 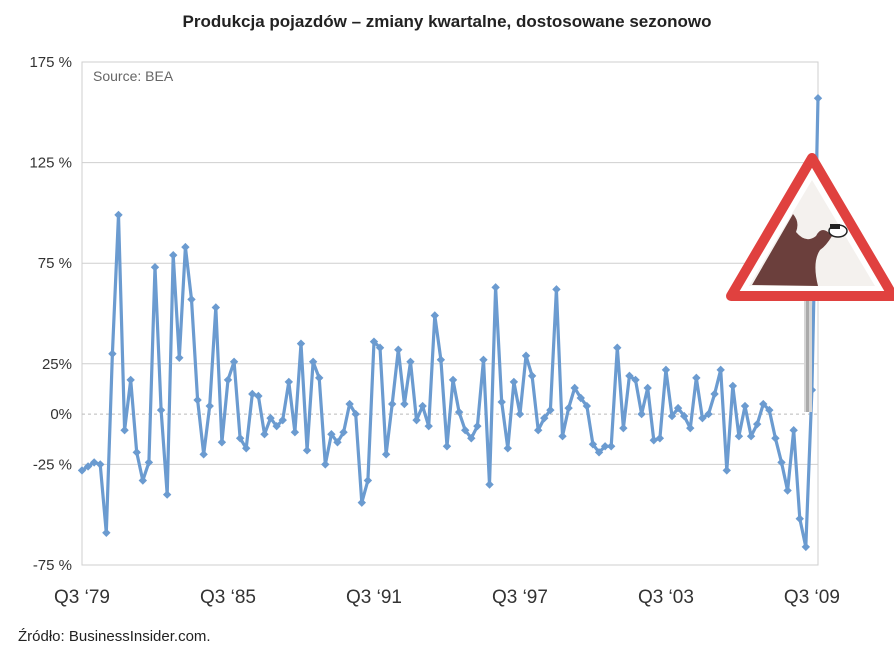 What do you see at coordinates (812, 597) in the screenshot?
I see `x-tick-label: Q3 ‘09` at bounding box center [812, 597].